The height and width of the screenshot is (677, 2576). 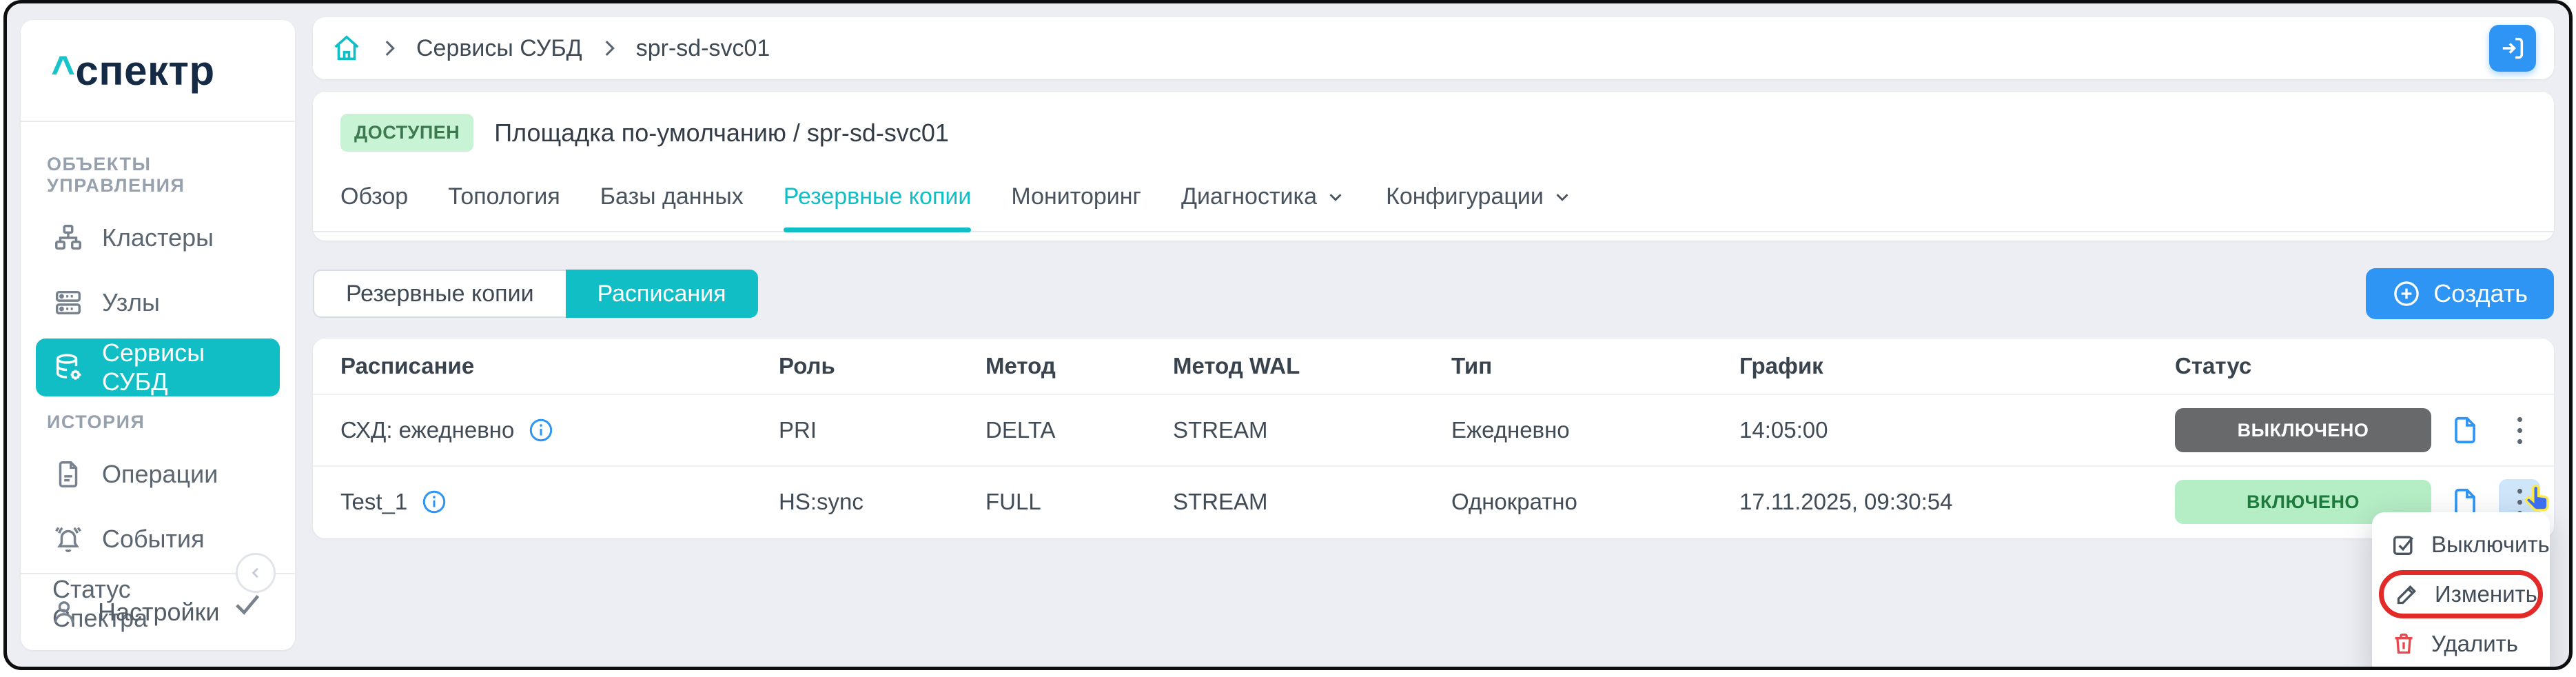 I want to click on pencil-icon, so click(x=2407, y=595).